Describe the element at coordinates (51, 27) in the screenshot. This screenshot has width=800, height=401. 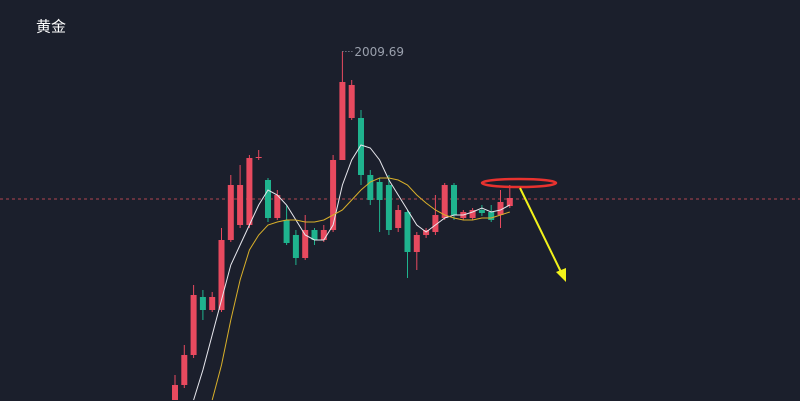
I see `chart-title: 黄金` at that location.